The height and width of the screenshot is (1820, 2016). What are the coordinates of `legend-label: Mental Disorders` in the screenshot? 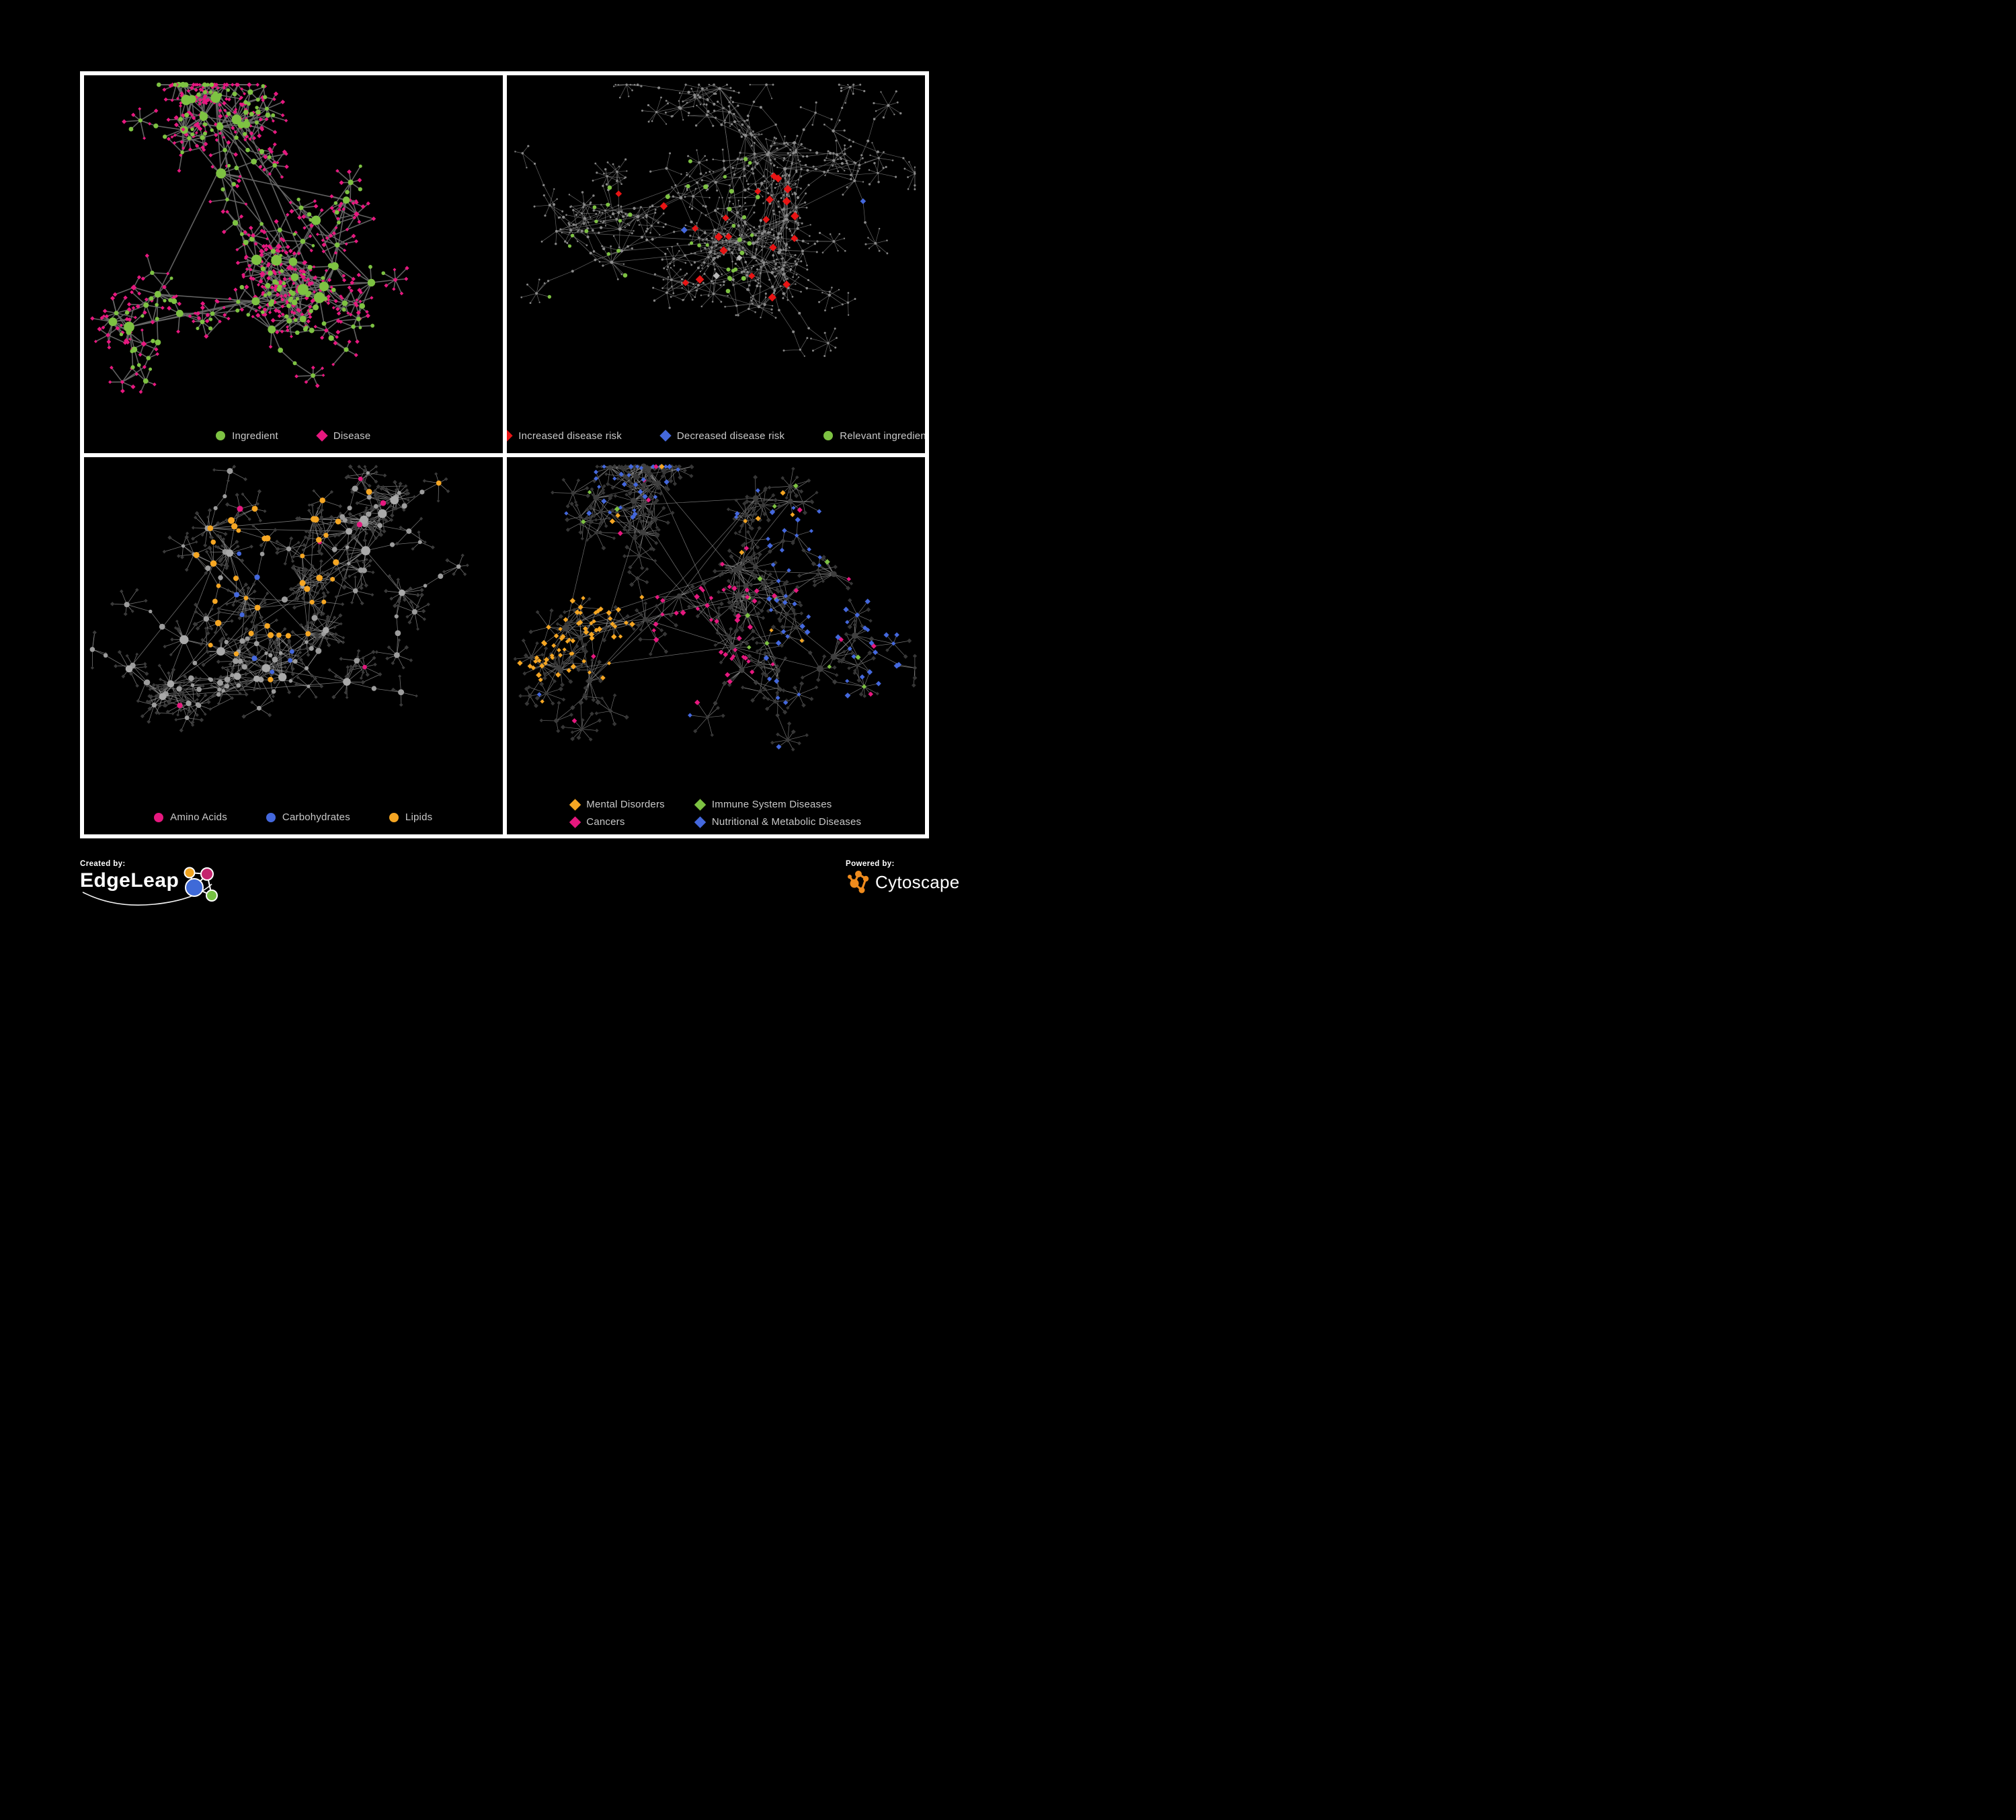 It's located at (625, 804).